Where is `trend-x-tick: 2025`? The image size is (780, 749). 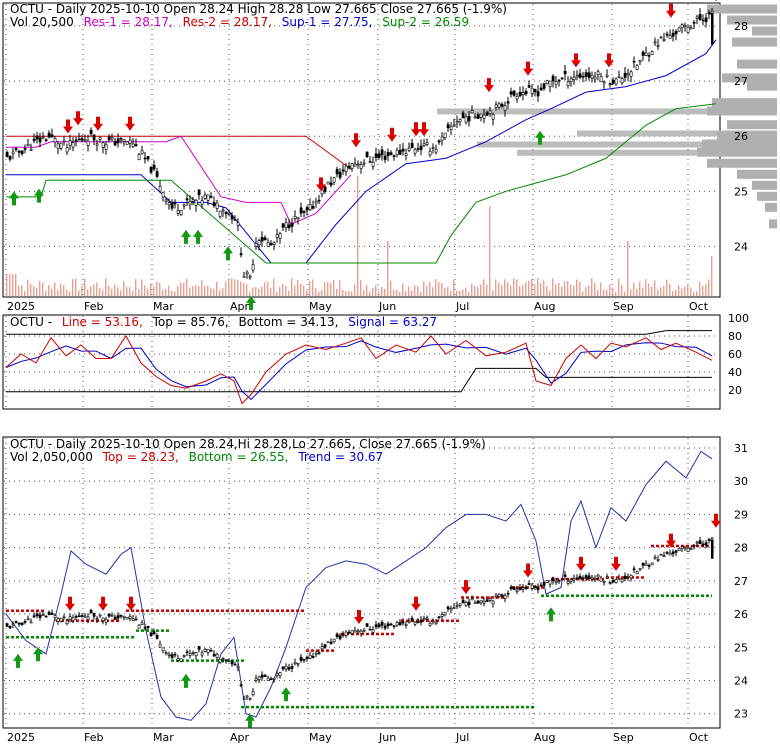 trend-x-tick: 2025 is located at coordinates (21, 737).